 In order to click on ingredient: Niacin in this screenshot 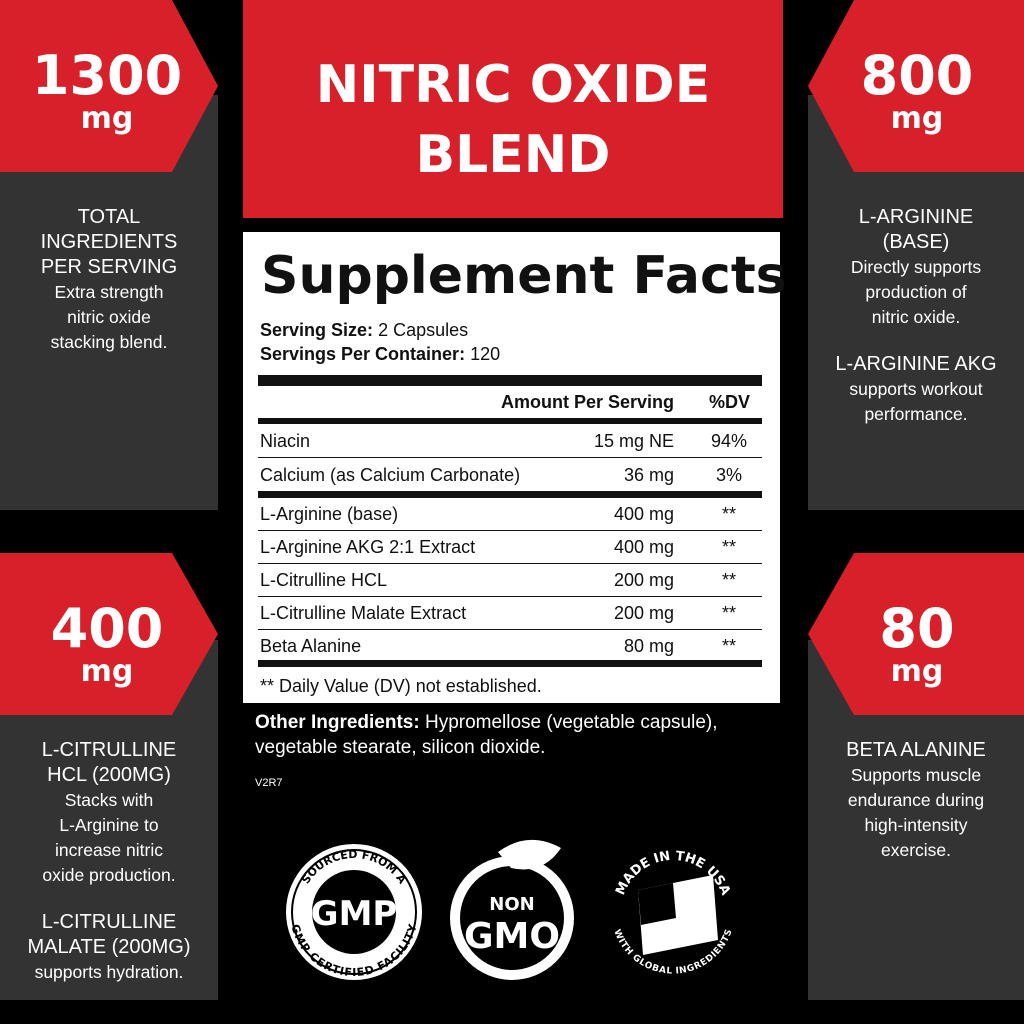, I will do `click(285, 441)`.